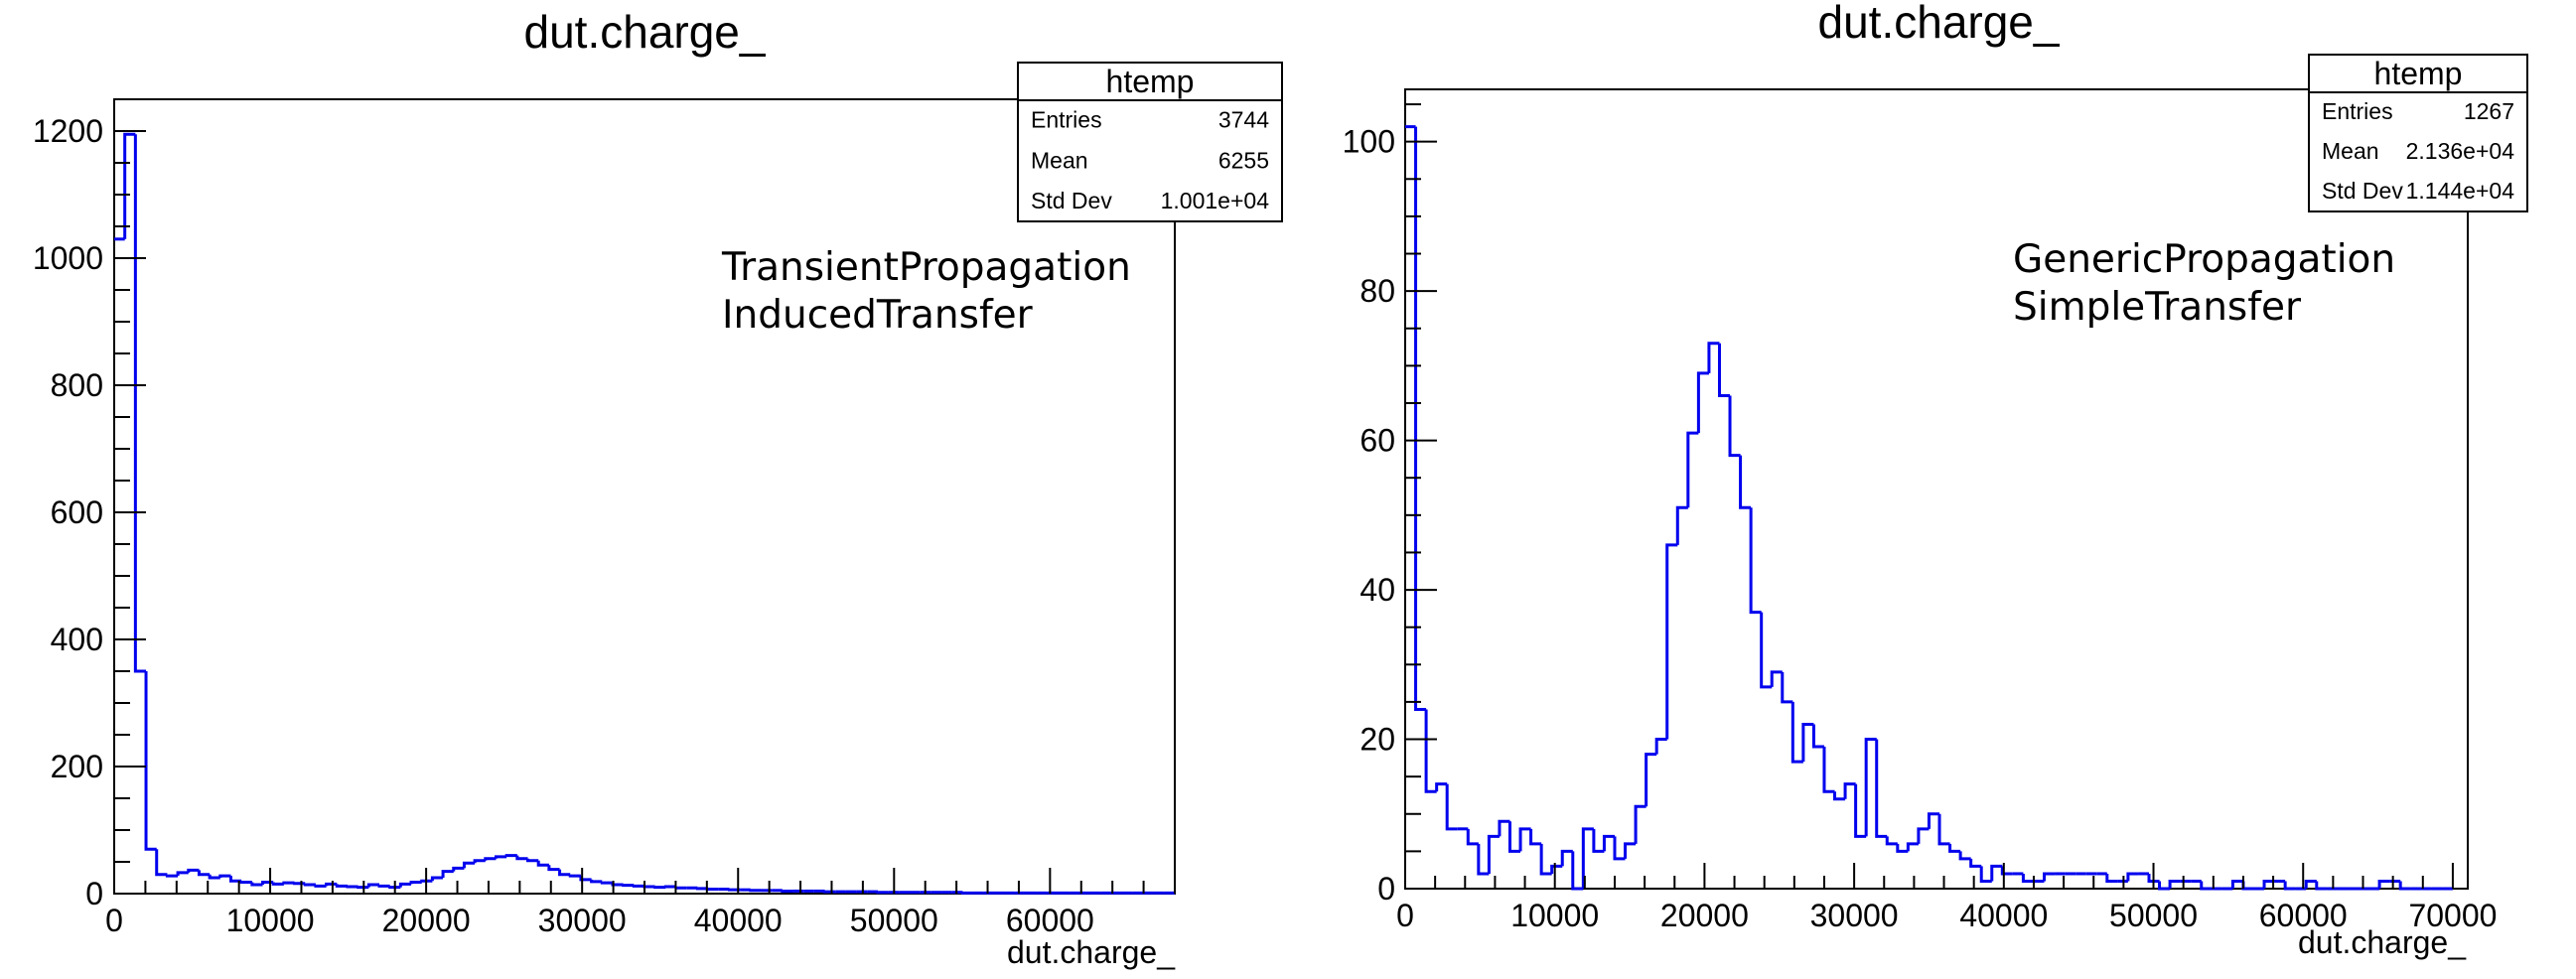  Describe the element at coordinates (77, 639) in the screenshot. I see `y-tick-label: 400` at that location.